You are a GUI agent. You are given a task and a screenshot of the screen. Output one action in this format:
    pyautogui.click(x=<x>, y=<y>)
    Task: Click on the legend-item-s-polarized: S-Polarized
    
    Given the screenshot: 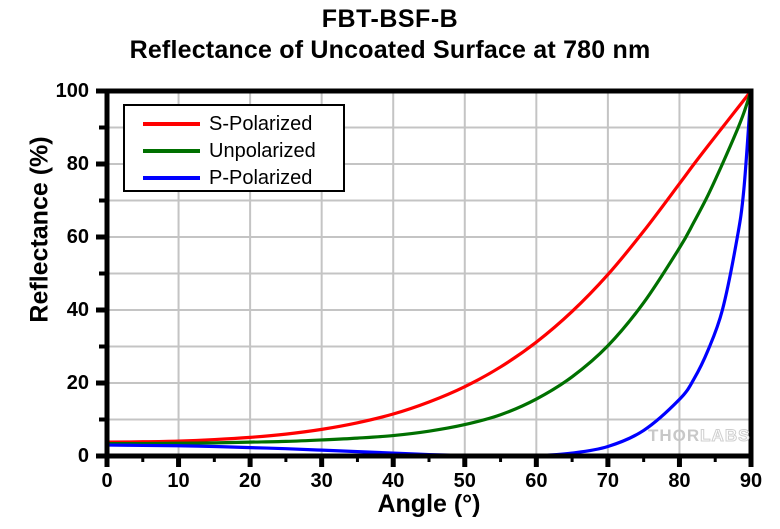 What is the action you would take?
    pyautogui.click(x=236, y=123)
    